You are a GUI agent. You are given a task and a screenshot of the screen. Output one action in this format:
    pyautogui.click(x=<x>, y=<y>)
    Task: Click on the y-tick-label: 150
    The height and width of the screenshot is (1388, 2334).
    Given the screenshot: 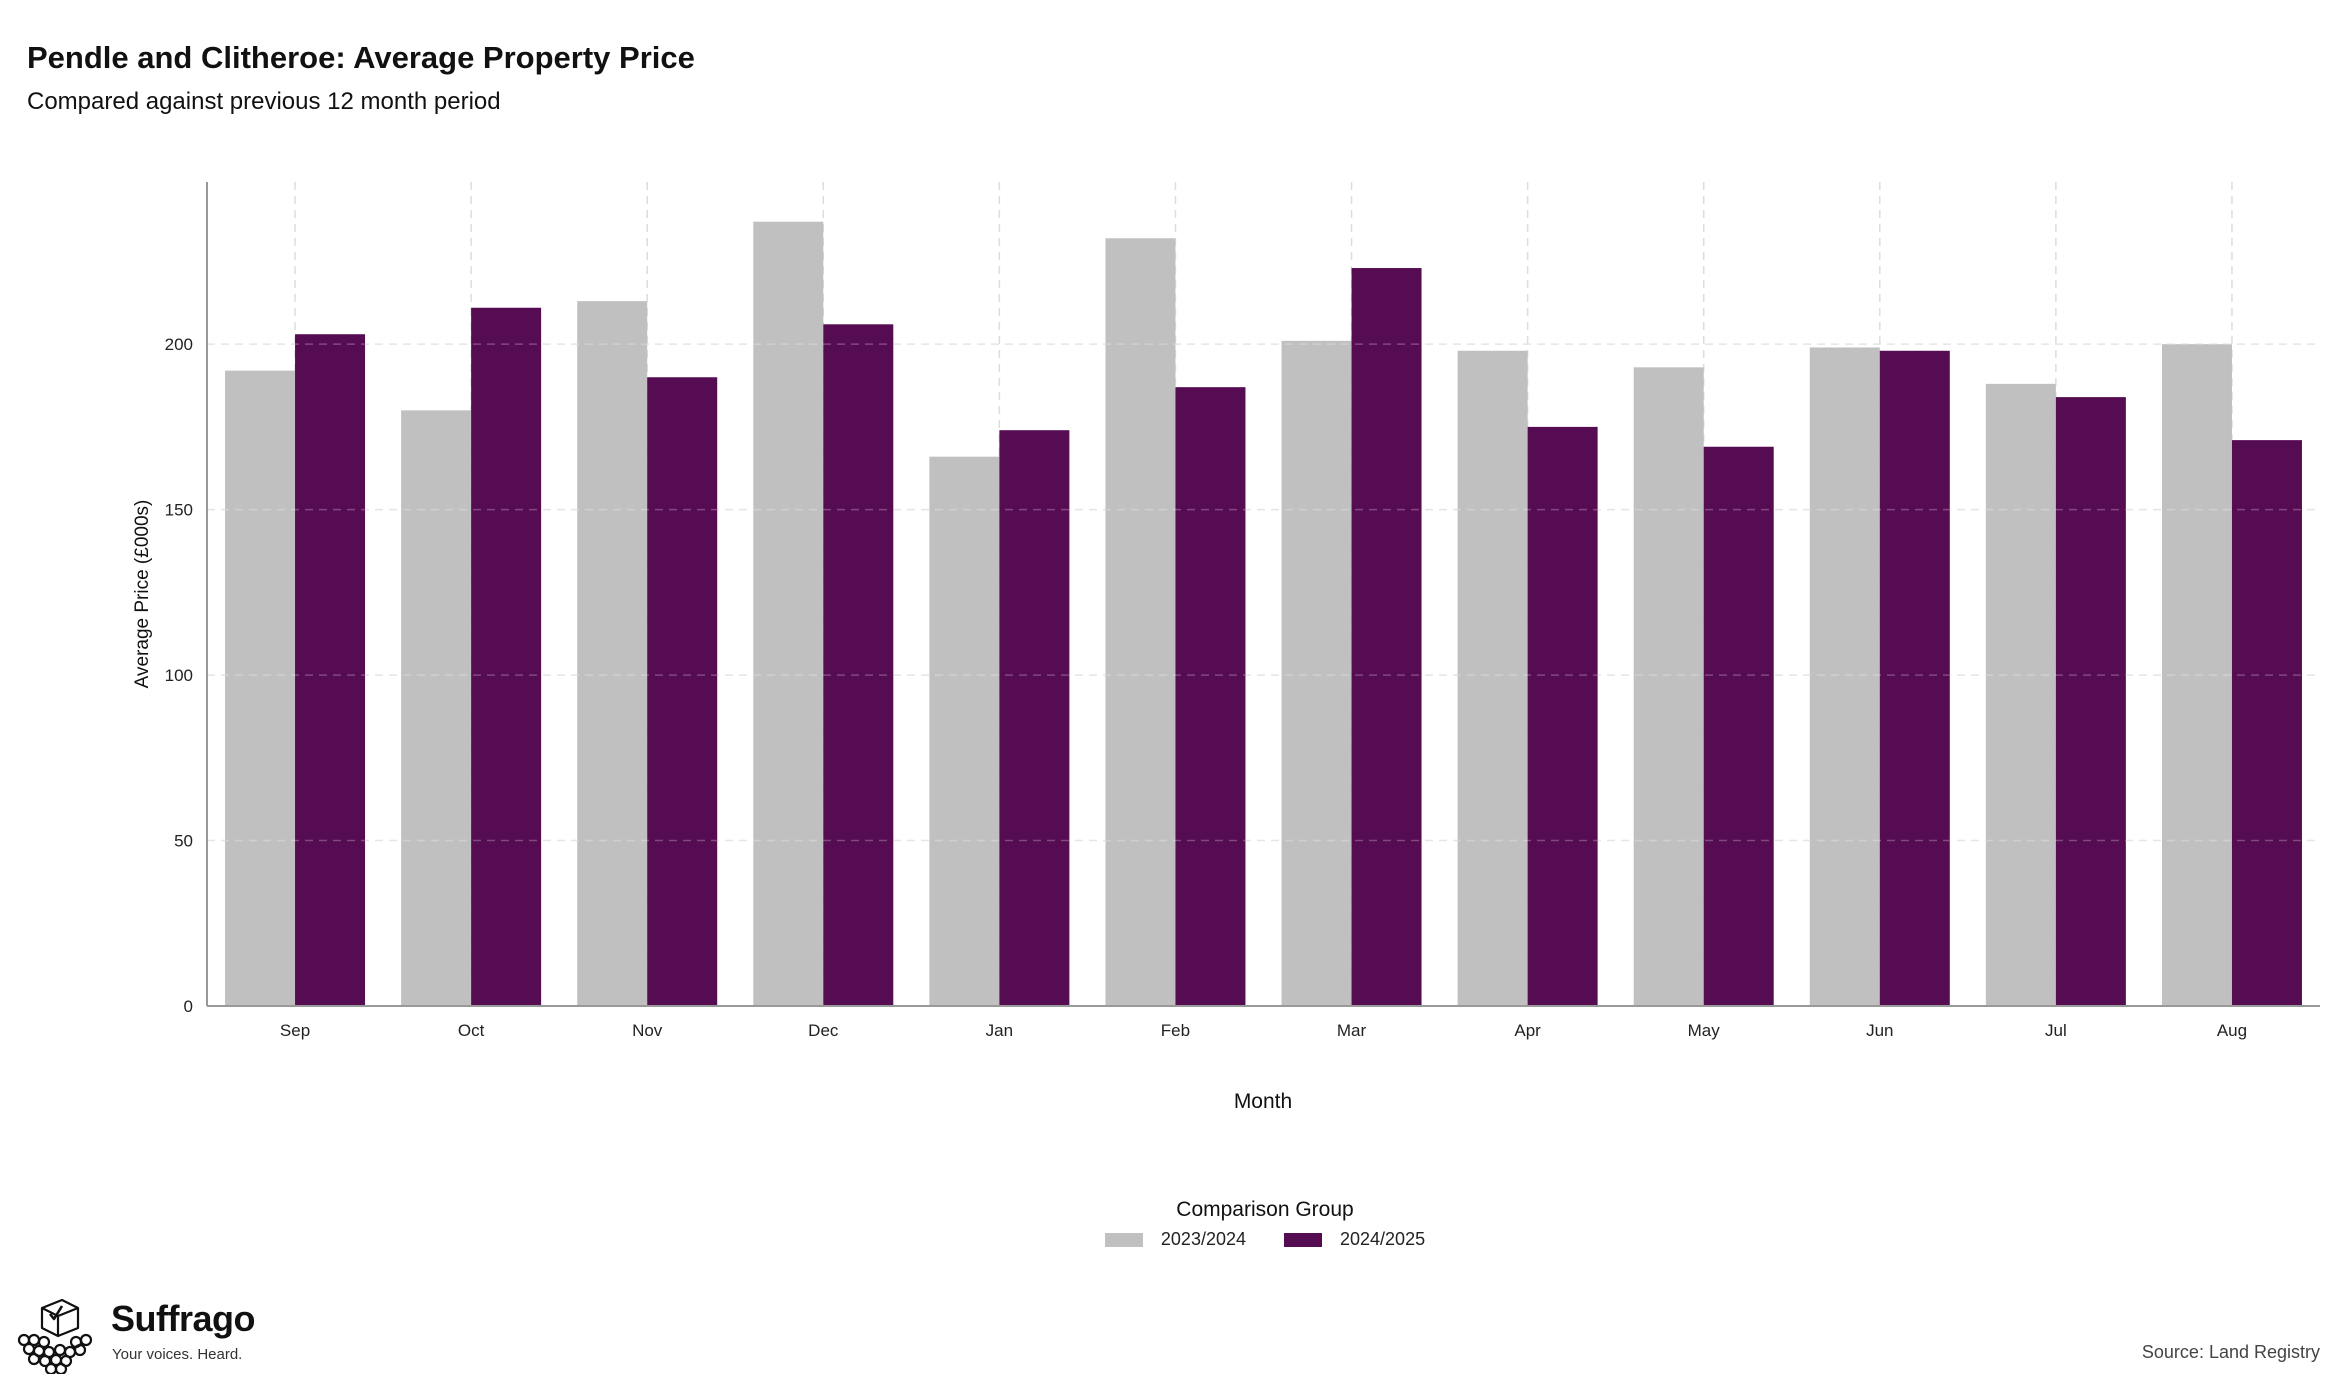 What is the action you would take?
    pyautogui.click(x=179, y=510)
    